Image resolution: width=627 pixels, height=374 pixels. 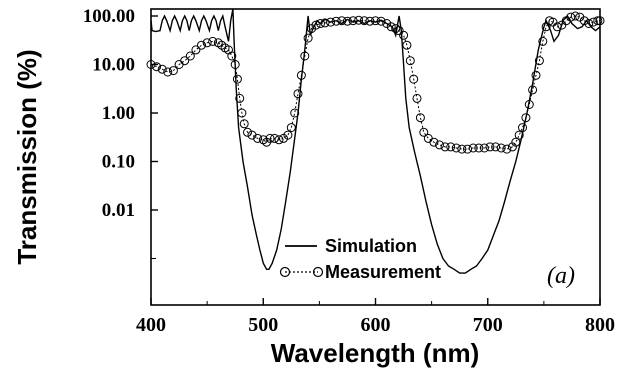 What do you see at coordinates (561, 276) in the screenshot?
I see `panel-label: (a)` at bounding box center [561, 276].